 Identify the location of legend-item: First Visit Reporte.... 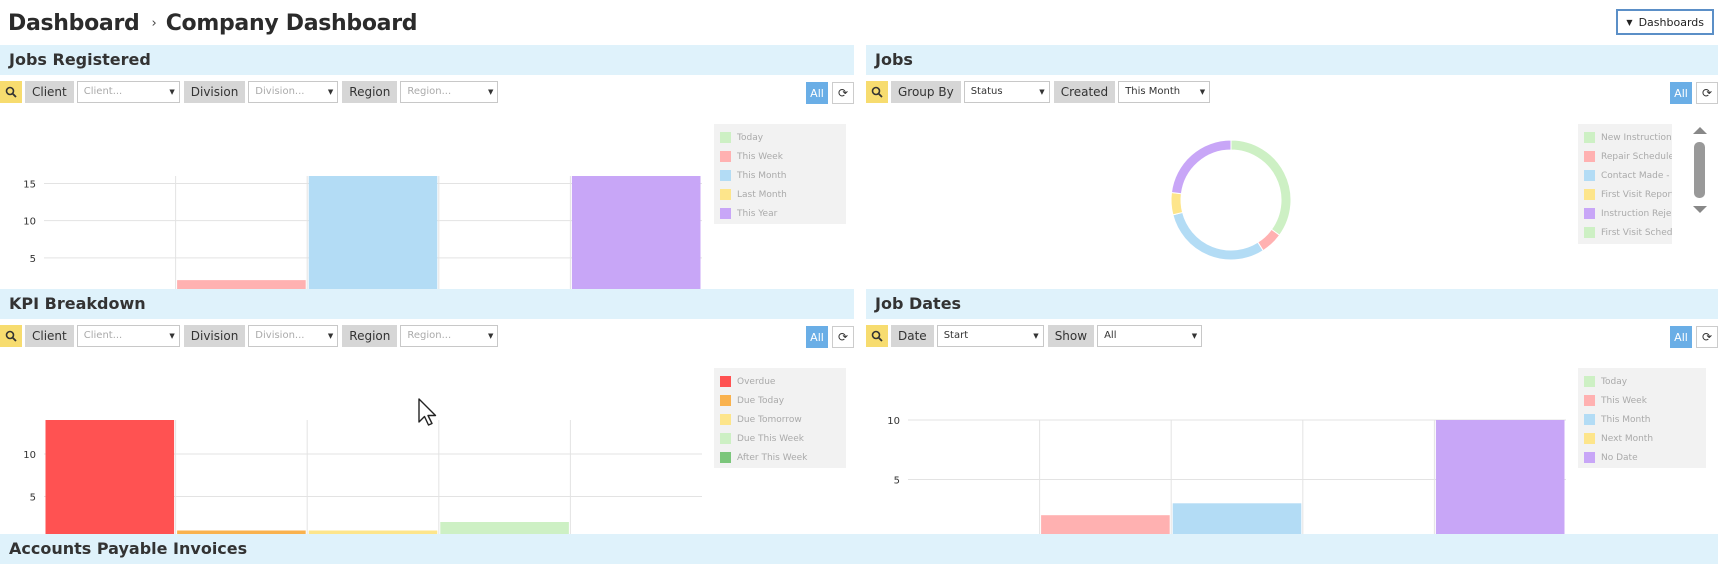
(1628, 194).